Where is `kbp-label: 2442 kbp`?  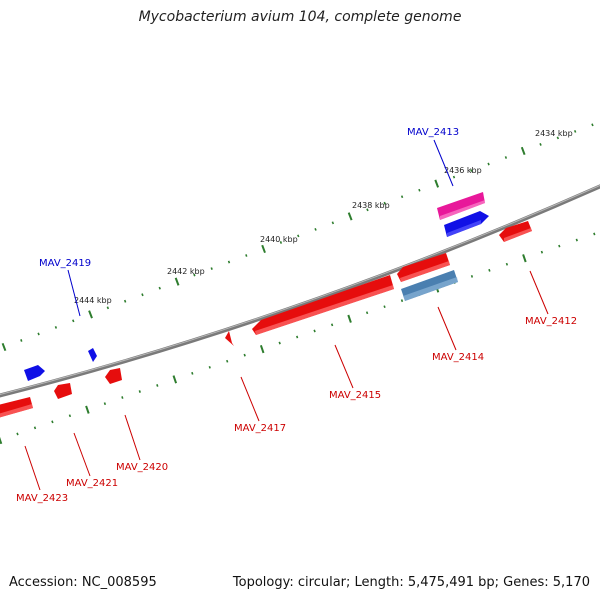 kbp-label: 2442 kbp is located at coordinates (186, 271).